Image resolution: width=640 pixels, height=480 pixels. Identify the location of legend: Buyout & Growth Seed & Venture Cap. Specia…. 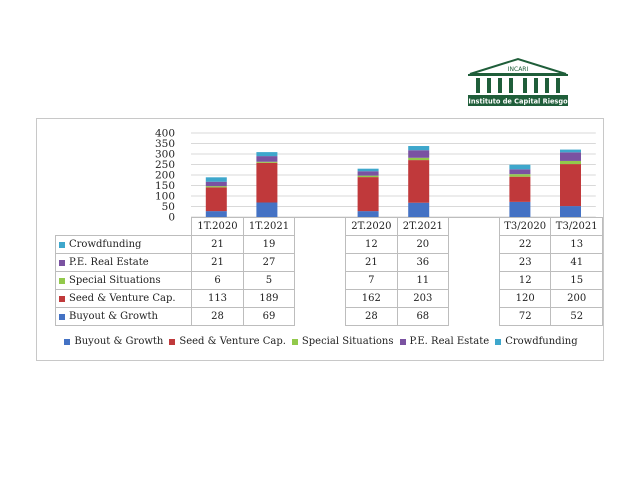
(321, 341).